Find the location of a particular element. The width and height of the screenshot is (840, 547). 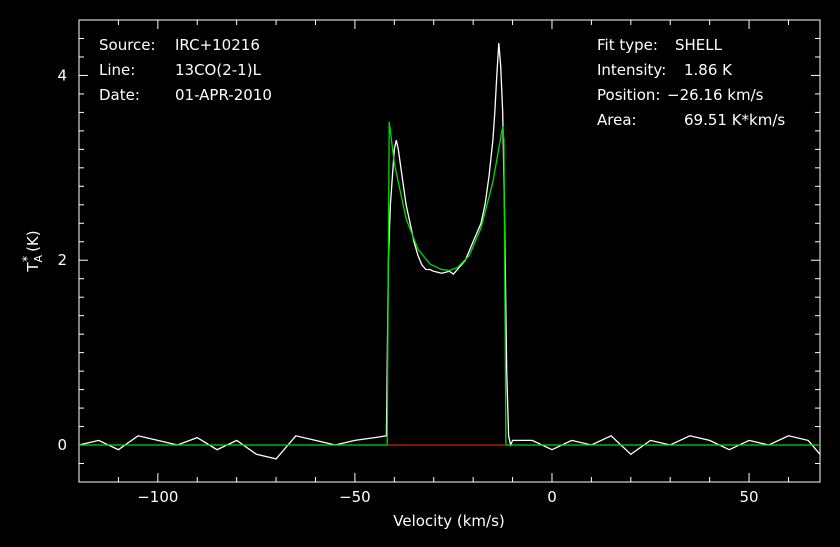

date-value: 01-APR-2010 is located at coordinates (223, 95).